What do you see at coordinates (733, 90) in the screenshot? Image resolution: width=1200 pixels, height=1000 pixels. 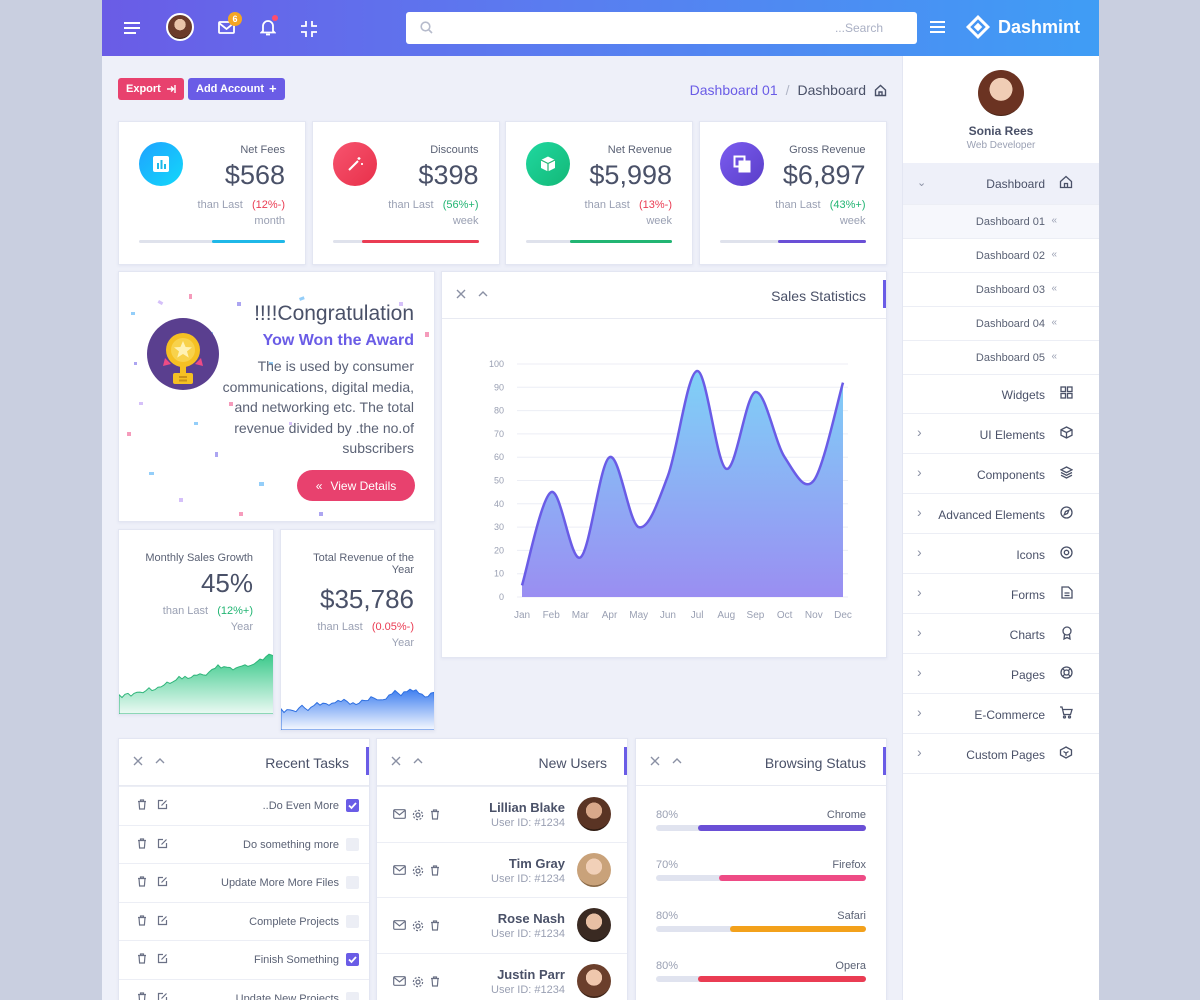 I see `breadcrumb-current: Dashboard 01` at bounding box center [733, 90].